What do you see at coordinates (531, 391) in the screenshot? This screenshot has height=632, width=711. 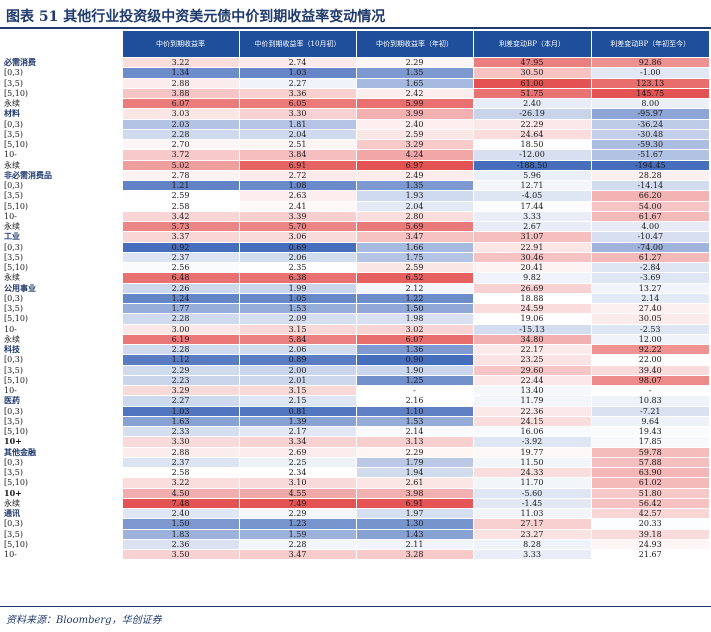 I see `value-cell: 13.40` at bounding box center [531, 391].